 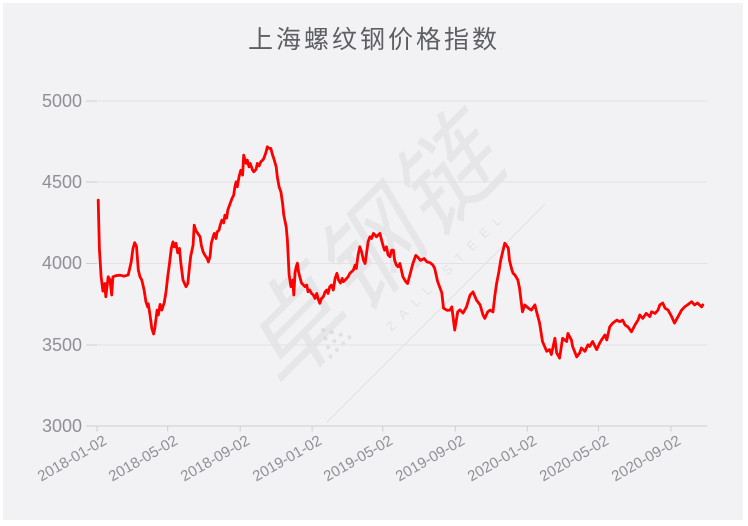 What do you see at coordinates (61, 182) in the screenshot?
I see `y-axis-label-4500: 4500` at bounding box center [61, 182].